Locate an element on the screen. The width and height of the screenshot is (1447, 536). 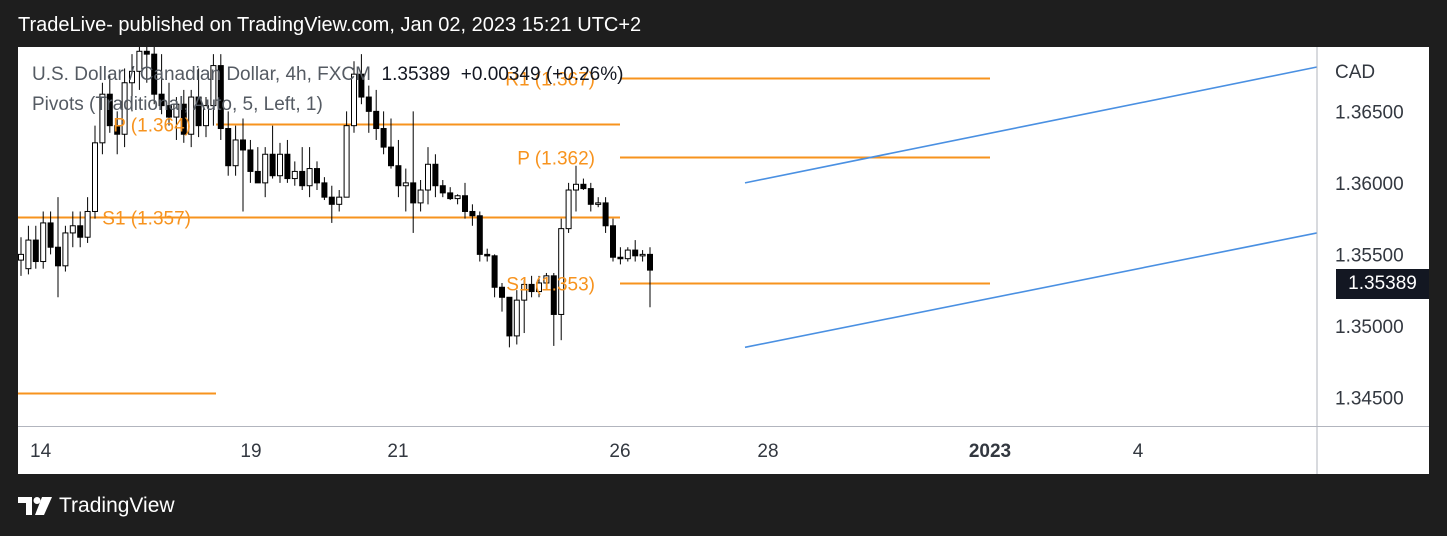
y-tick-0: 1.36500 is located at coordinates (1369, 112).